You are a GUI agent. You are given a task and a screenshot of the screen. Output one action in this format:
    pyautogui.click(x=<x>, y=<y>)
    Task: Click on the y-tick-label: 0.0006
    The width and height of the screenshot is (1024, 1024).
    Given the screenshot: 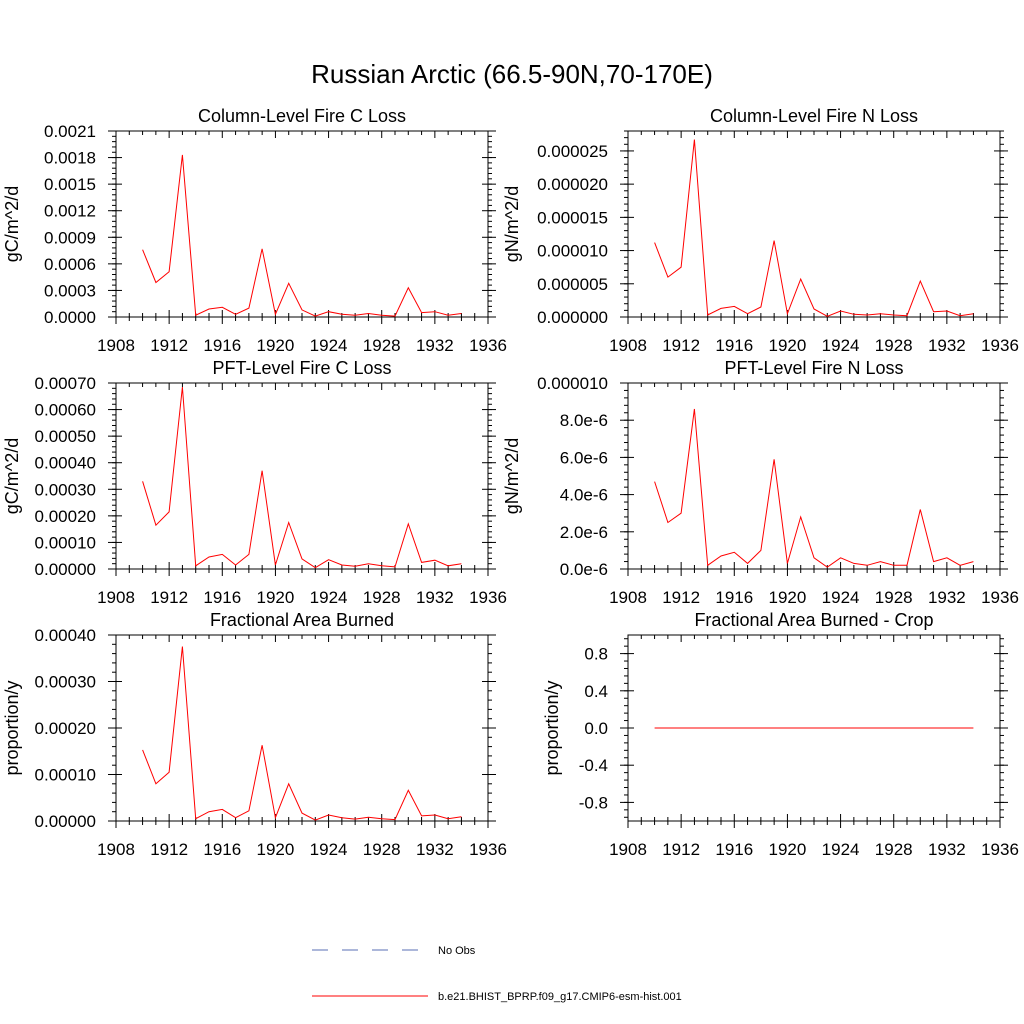 What is the action you would take?
    pyautogui.click(x=70, y=264)
    